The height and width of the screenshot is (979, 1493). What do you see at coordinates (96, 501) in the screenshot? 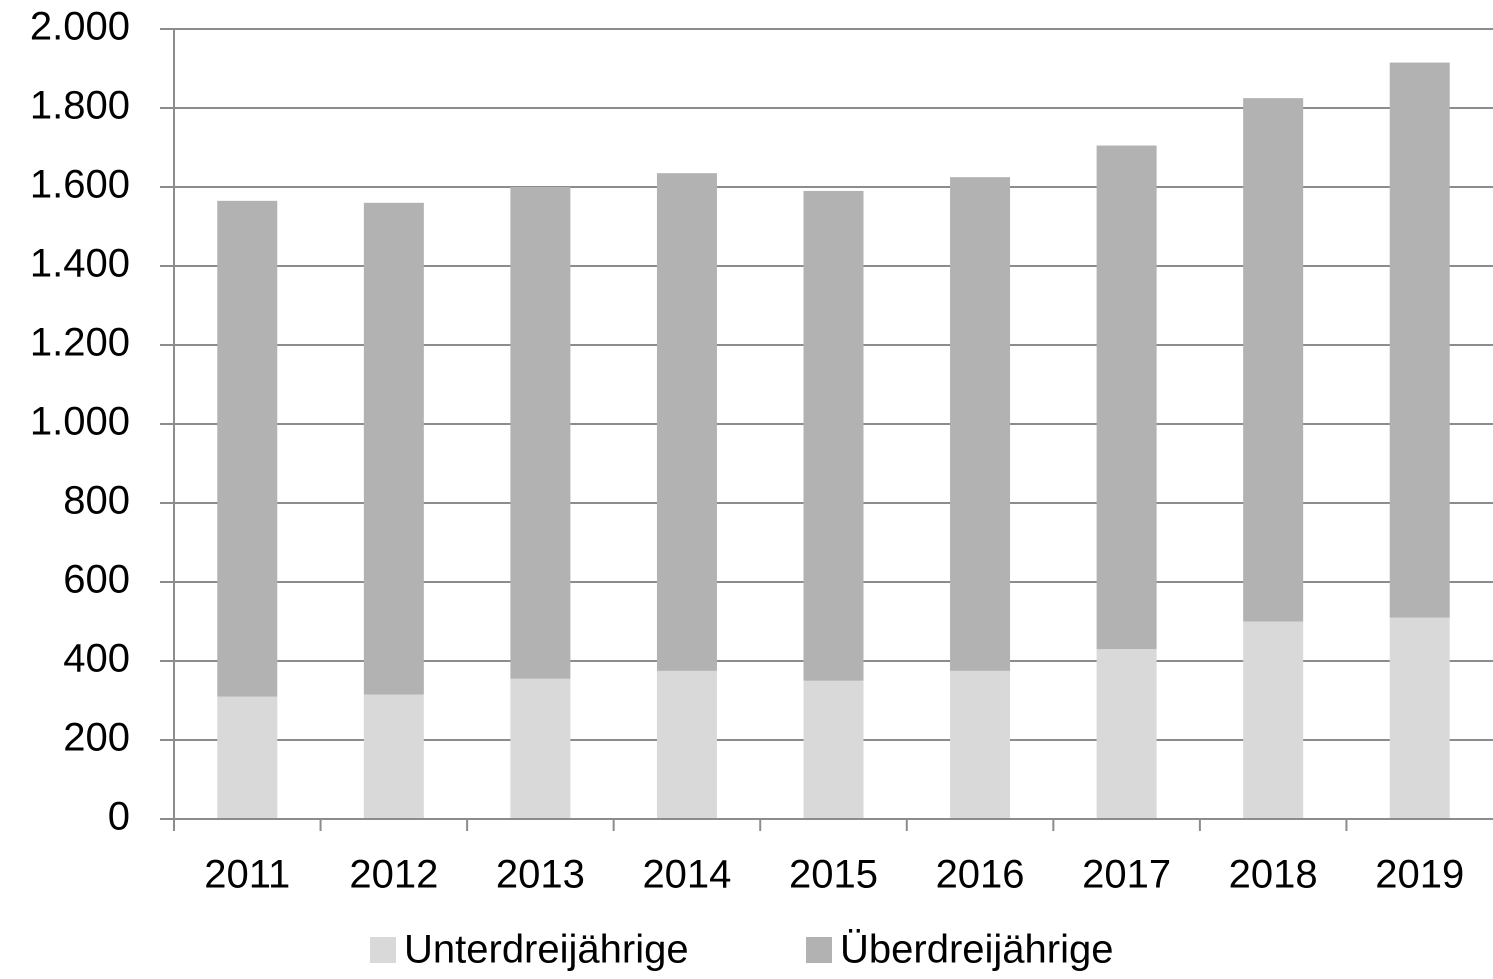
I see `y-tick-label: 800` at bounding box center [96, 501].